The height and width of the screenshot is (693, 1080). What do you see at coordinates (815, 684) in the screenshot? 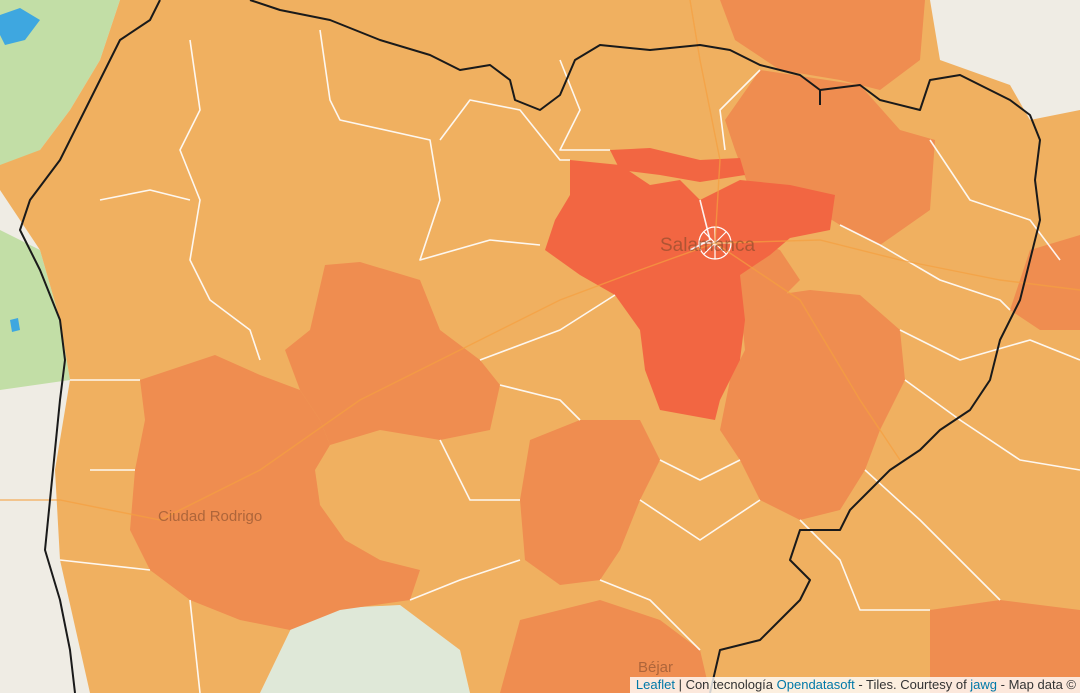
I see `opendatasoft-link: Opendatasoft` at bounding box center [815, 684].